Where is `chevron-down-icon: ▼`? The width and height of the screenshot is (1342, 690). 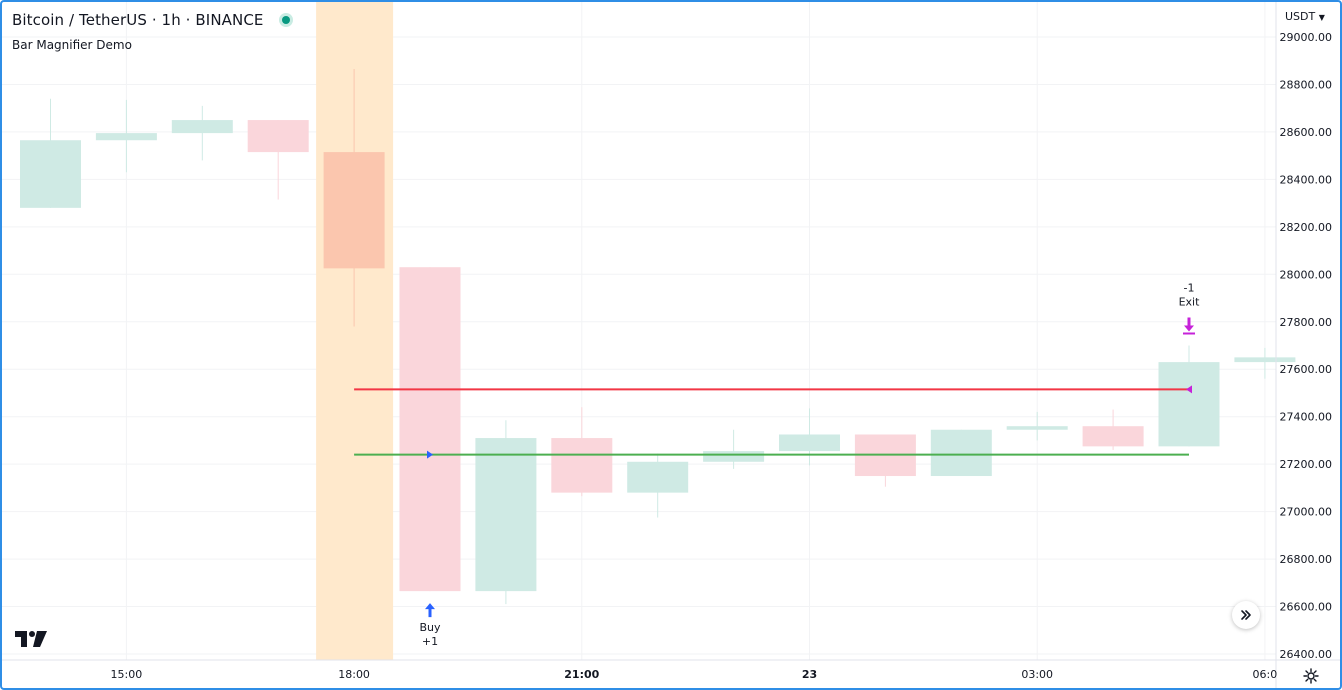 chevron-down-icon: ▼ is located at coordinates (1321, 17).